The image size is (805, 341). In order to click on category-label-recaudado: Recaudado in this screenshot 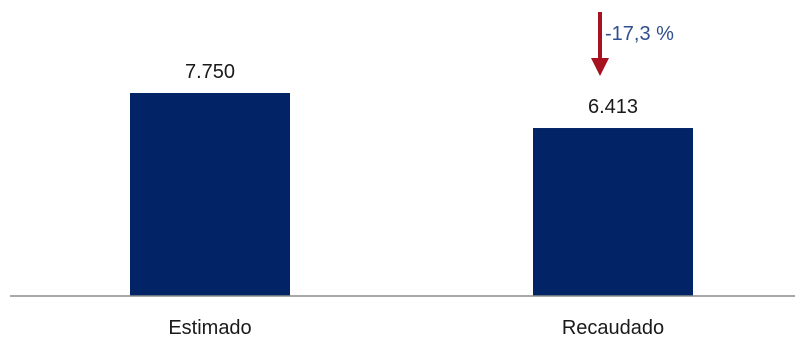, I will do `click(613, 328)`.